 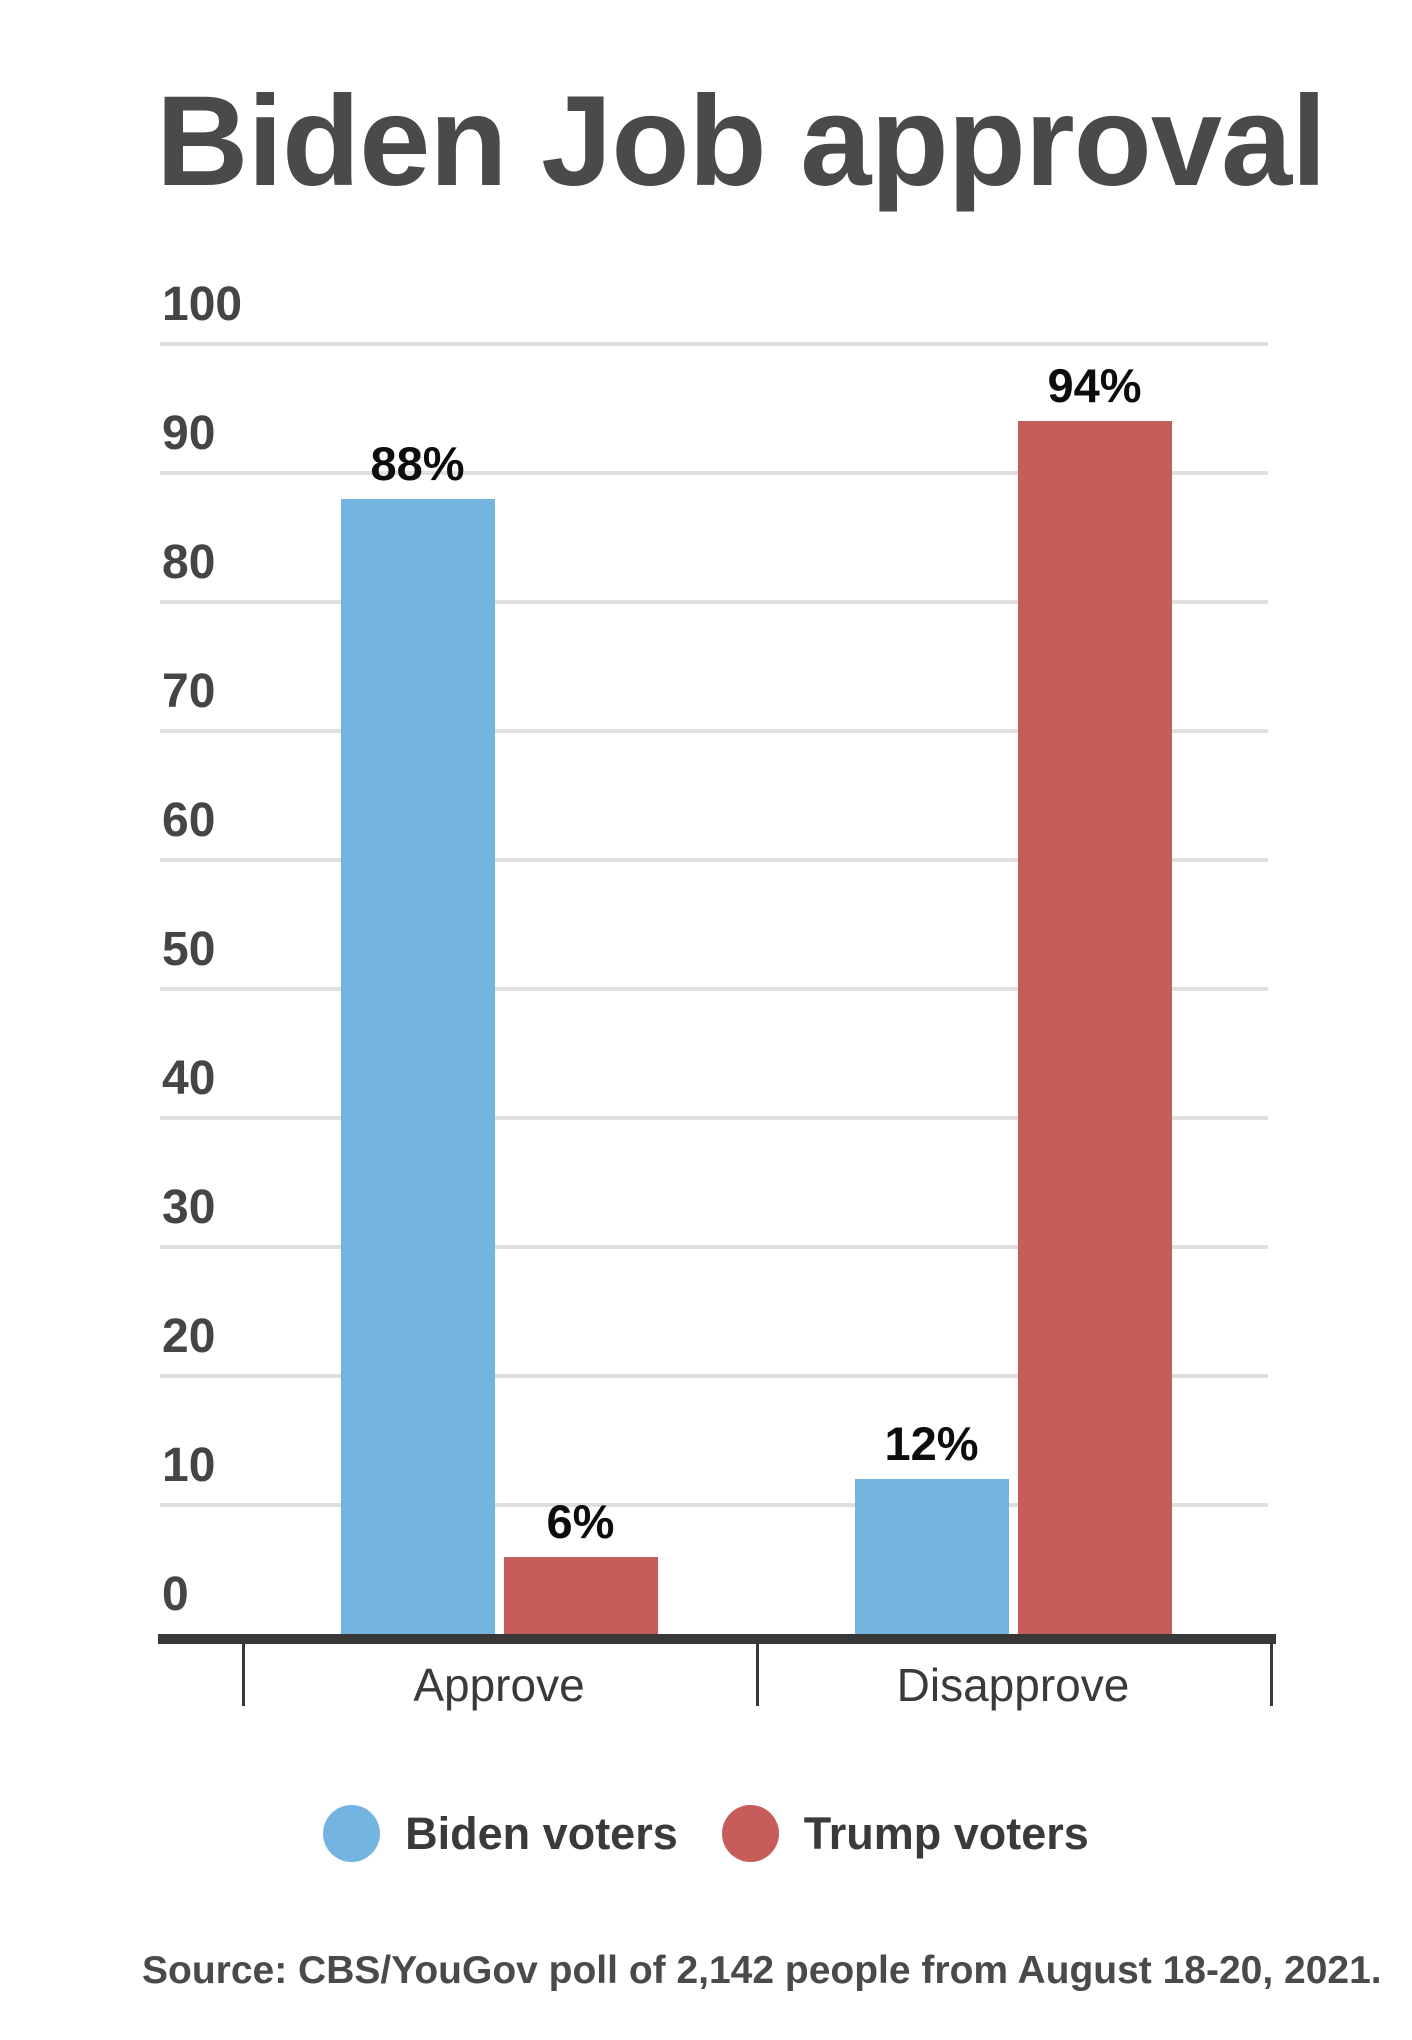 What do you see at coordinates (417, 463) in the screenshot?
I see `bar-value-label-approve-biden-voters: 88%` at bounding box center [417, 463].